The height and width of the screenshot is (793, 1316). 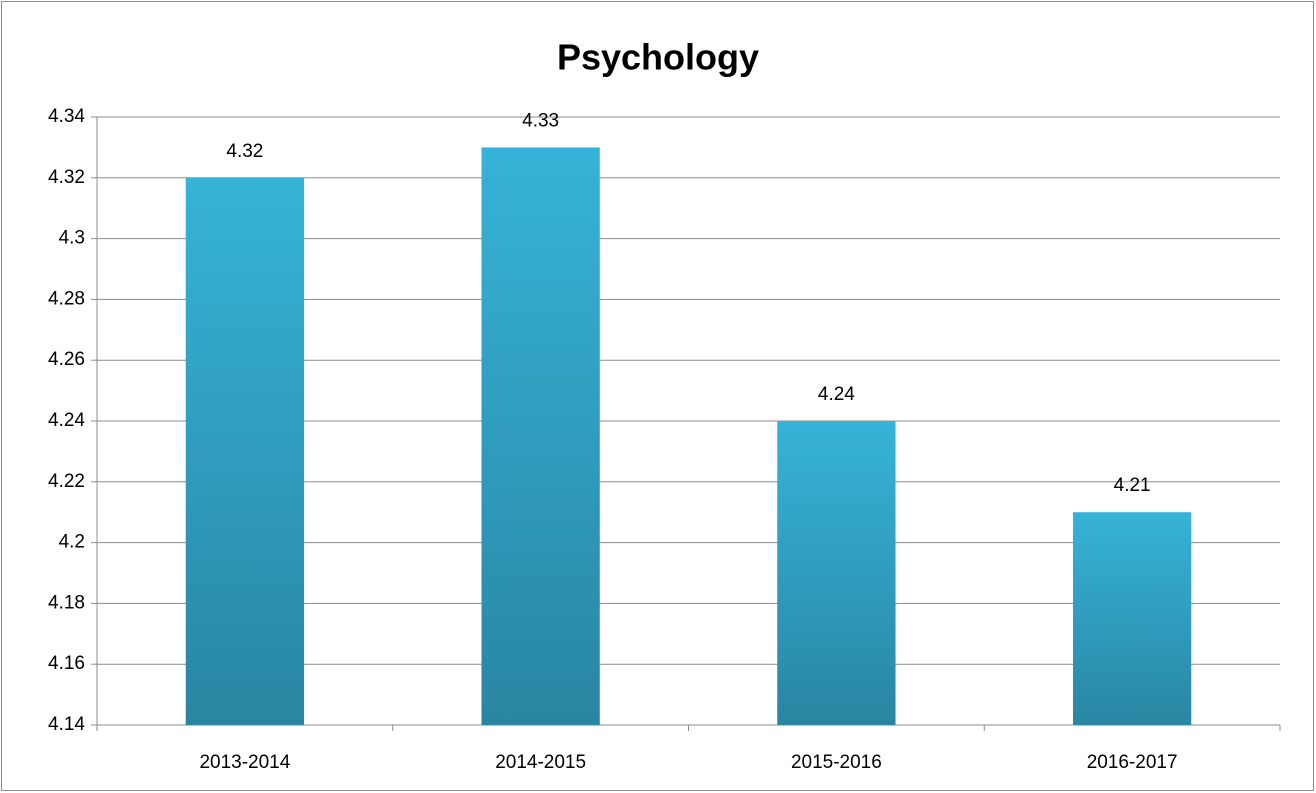 I want to click on y-tick-label: 4.14, so click(x=66, y=724).